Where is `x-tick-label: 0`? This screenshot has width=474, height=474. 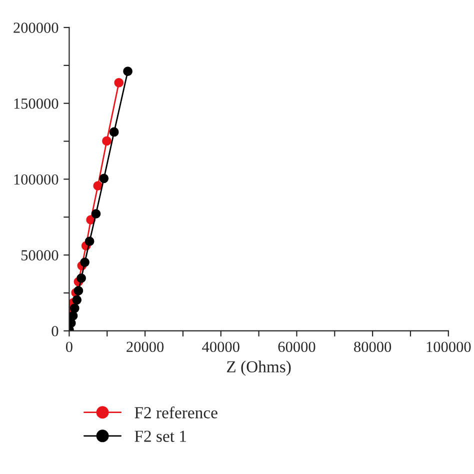 x-tick-label: 0 is located at coordinates (69, 347).